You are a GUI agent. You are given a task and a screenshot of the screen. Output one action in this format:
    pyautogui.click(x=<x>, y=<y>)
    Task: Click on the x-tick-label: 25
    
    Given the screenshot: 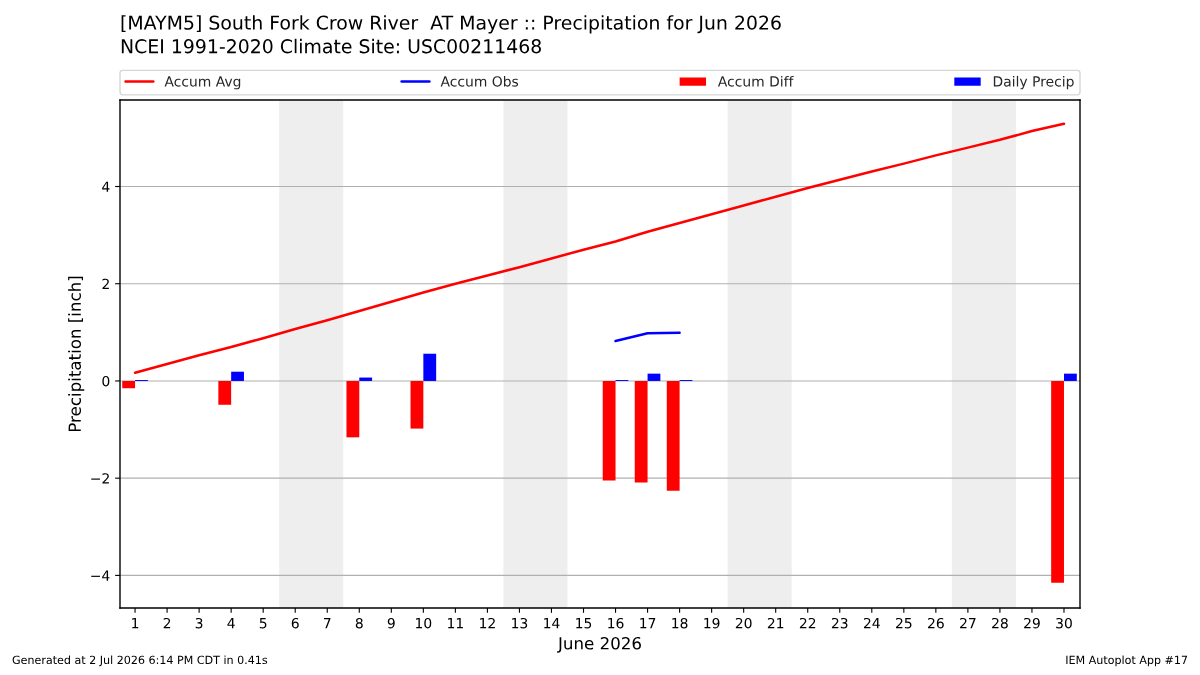 What is the action you would take?
    pyautogui.click(x=904, y=623)
    